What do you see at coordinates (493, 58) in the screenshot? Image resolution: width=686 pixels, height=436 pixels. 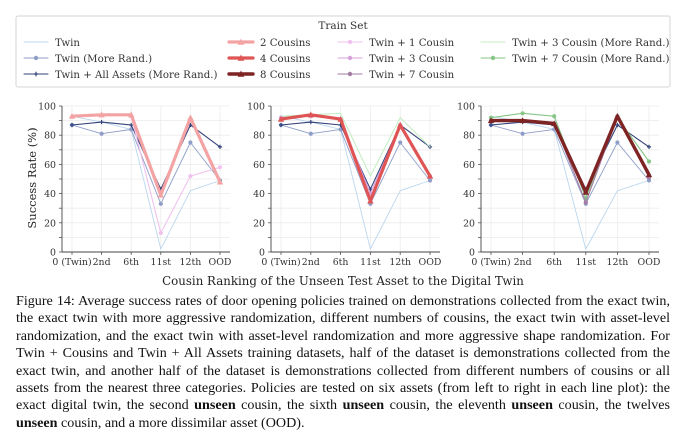 I see `legend-marker-twin-7-cousin-more-rand` at bounding box center [493, 58].